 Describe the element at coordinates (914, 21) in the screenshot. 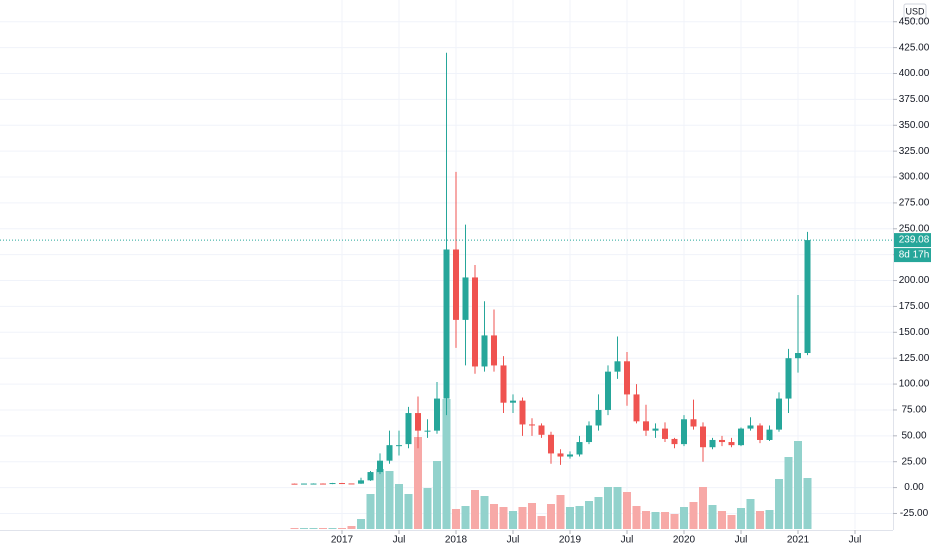

I see `y-tick-label: 450.00` at that location.